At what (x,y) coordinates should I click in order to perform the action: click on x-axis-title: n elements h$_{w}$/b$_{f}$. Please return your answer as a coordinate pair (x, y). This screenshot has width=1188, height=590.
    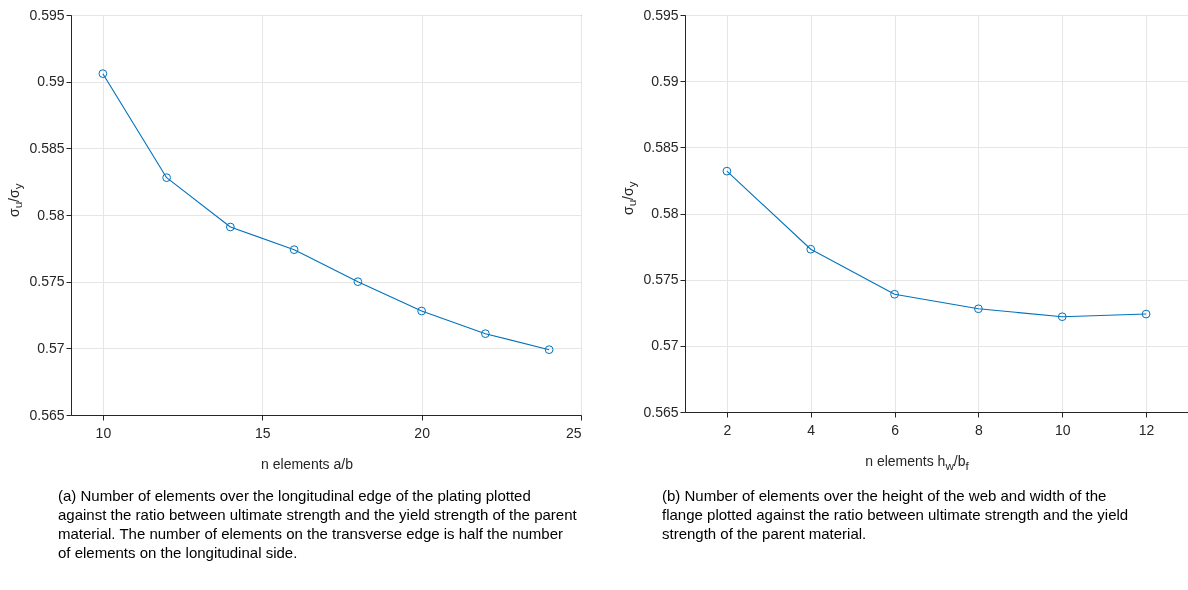
    Looking at the image, I should click on (917, 462).